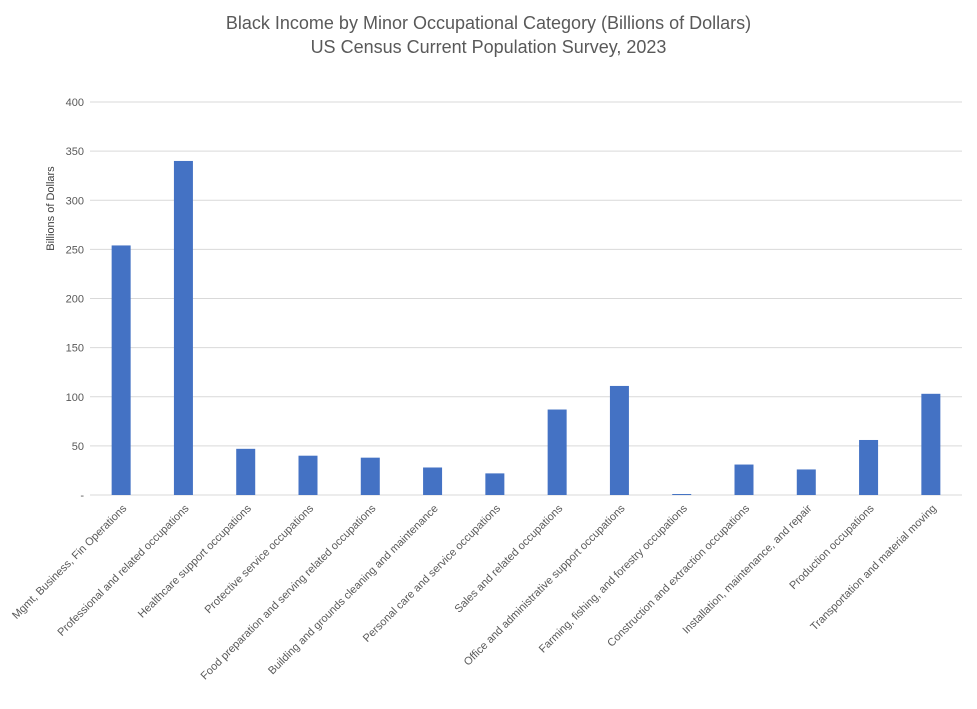 Image resolution: width=977 pixels, height=709 pixels. What do you see at coordinates (75, 152) in the screenshot?
I see `y-tick-label: 350` at bounding box center [75, 152].